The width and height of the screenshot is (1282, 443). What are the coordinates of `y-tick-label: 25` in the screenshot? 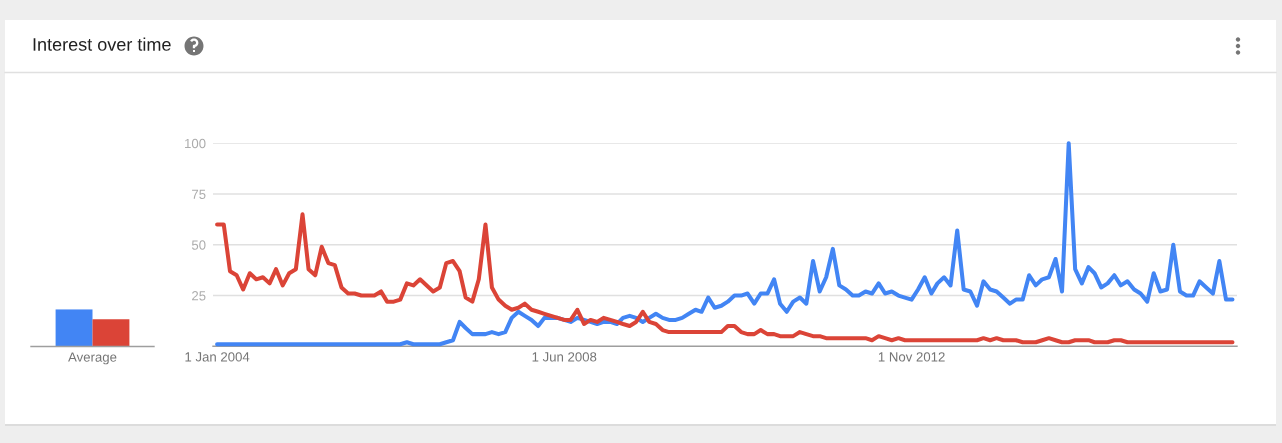 It's located at (199, 296).